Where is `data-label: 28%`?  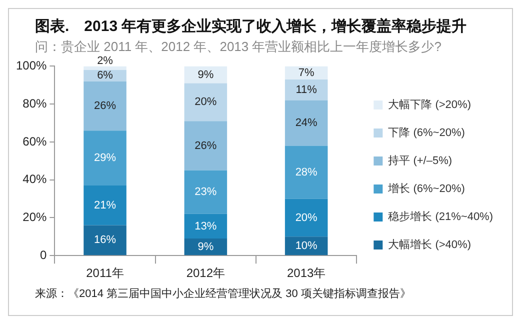 data-label: 28% is located at coordinates (306, 172).